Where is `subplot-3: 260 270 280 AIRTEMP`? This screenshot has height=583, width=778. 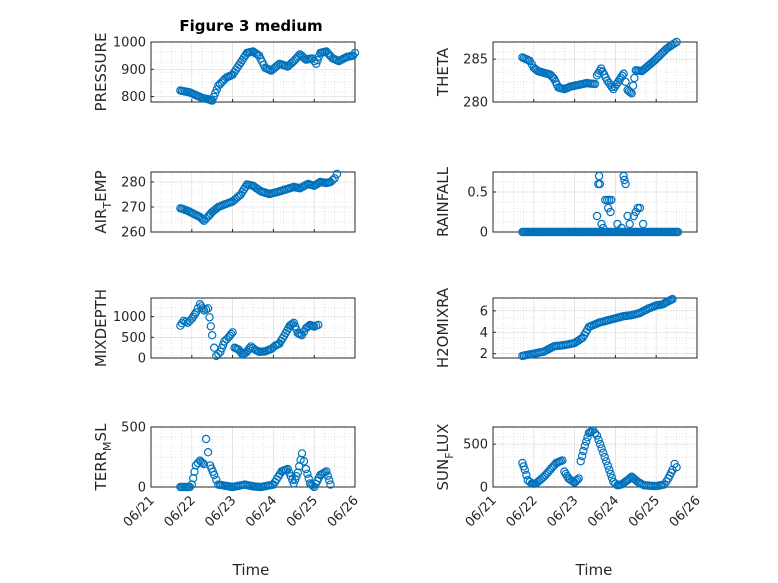 subplot-3: 260 270 280 AIRTEMP is located at coordinates (224, 205).